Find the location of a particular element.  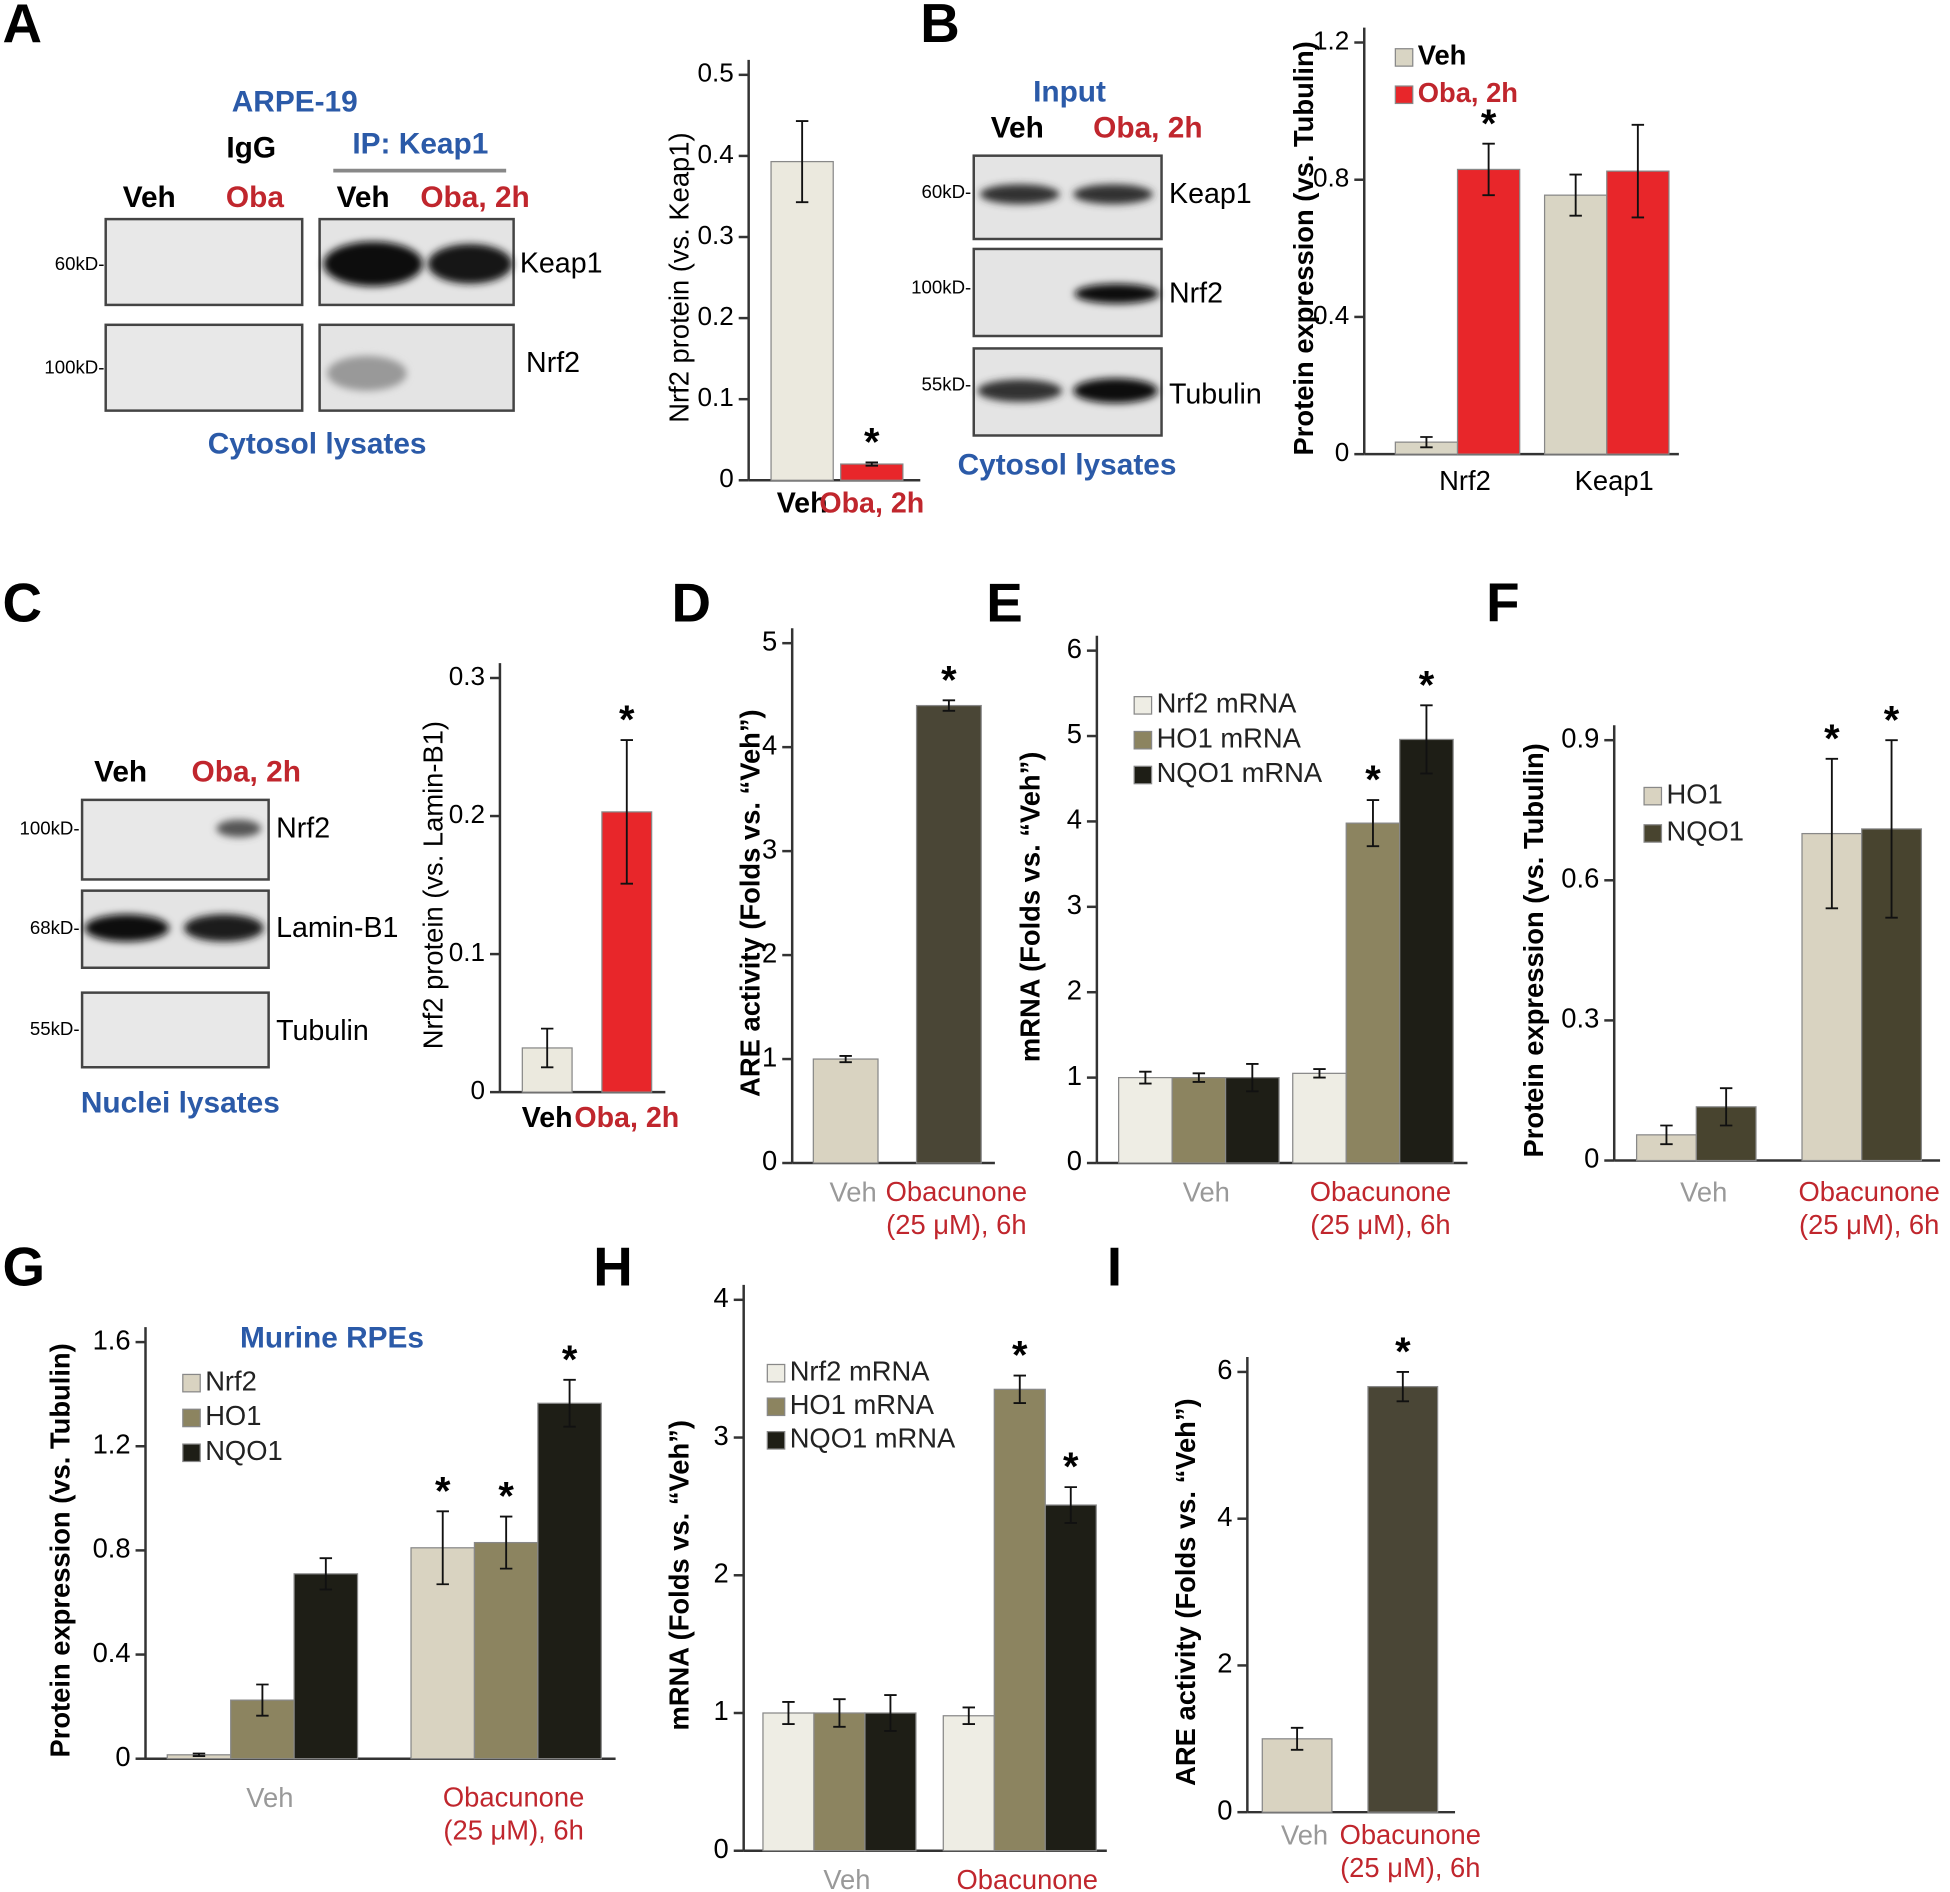

panel-label: E is located at coordinates (1004, 603).